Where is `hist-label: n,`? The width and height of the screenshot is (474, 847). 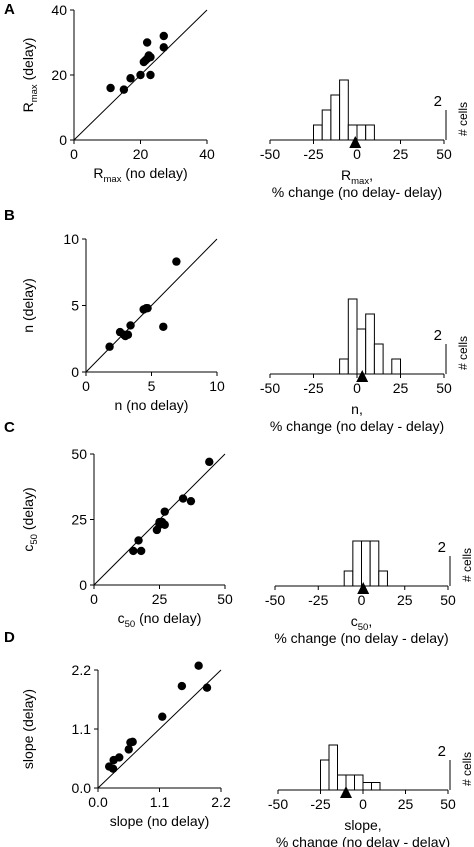
hist-label: n, is located at coordinates (357, 409).